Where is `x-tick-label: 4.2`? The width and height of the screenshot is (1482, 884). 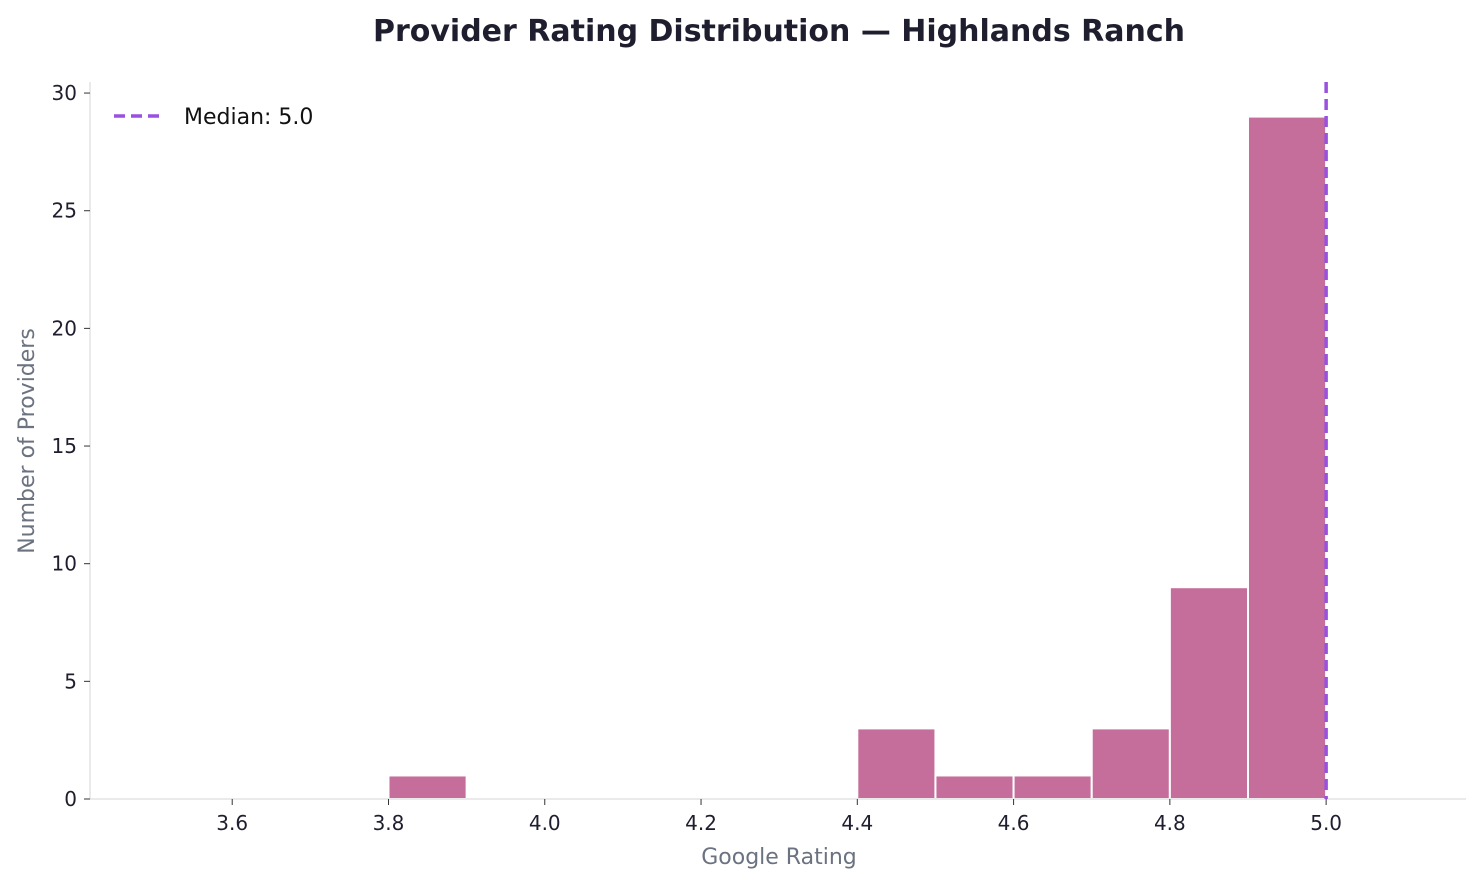
x-tick-label: 4.2 is located at coordinates (701, 823).